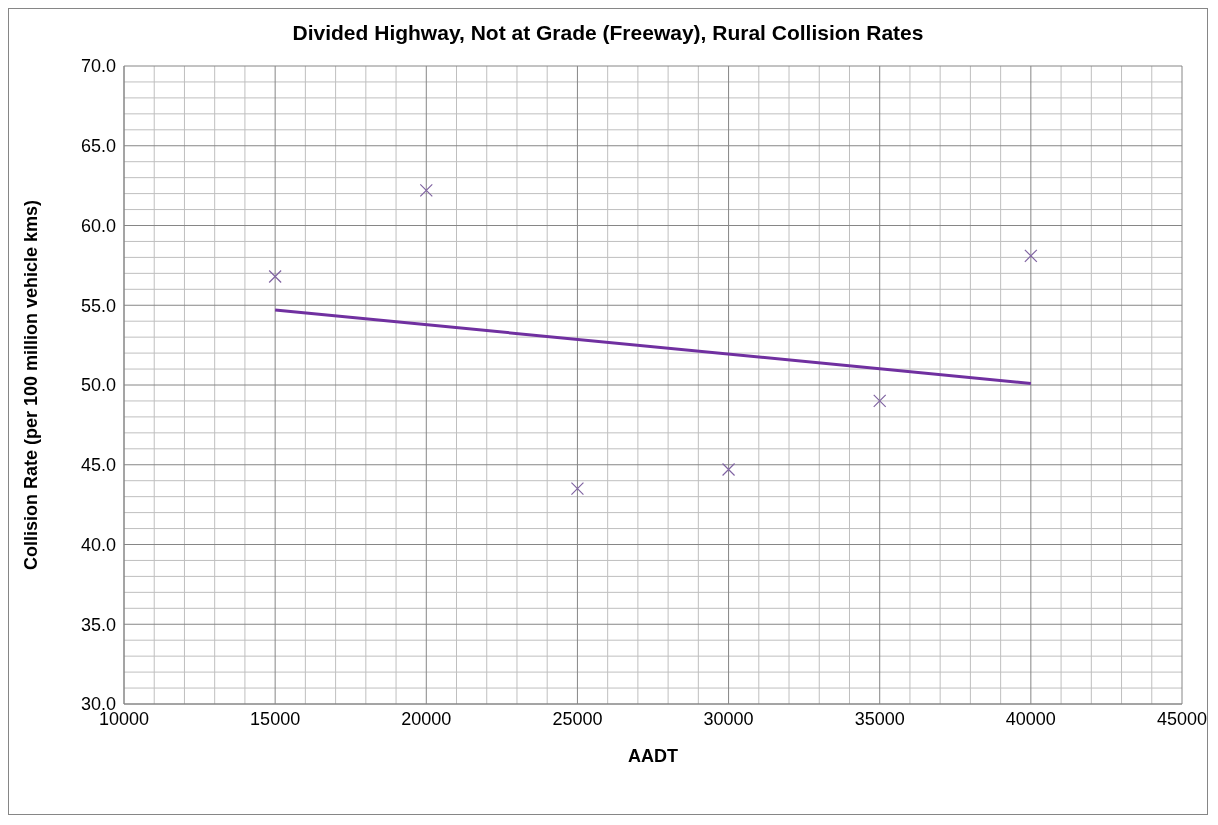 The height and width of the screenshot is (825, 1218). What do you see at coordinates (98, 544) in the screenshot?
I see `y-tick-label: 40.0` at bounding box center [98, 544].